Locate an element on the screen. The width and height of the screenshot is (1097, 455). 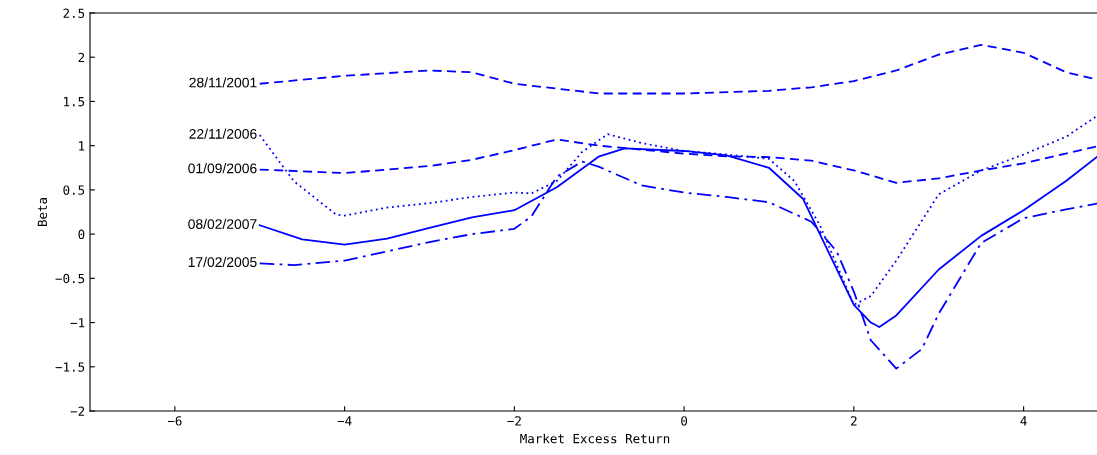
y-tick-label: −0.5 is located at coordinates (70, 278).